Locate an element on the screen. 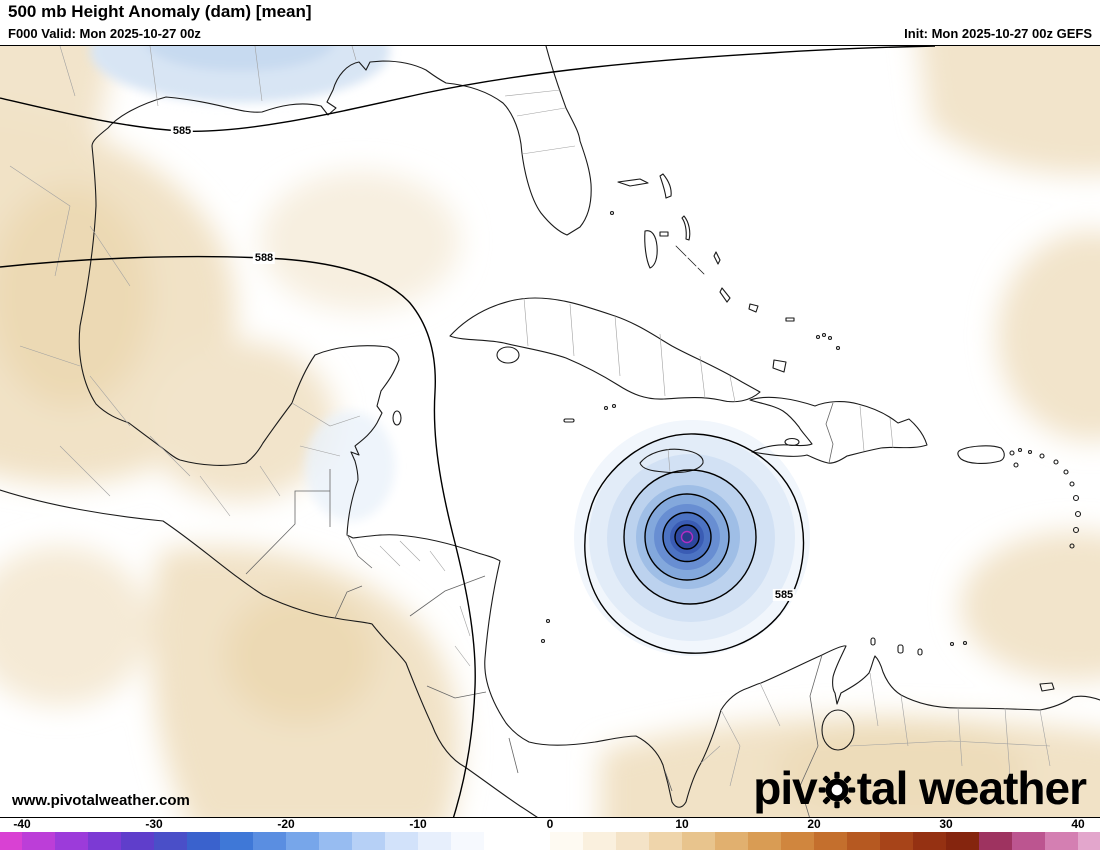 The image size is (1100, 850). watermark-url: www.pivotalweather.com is located at coordinates (101, 800).